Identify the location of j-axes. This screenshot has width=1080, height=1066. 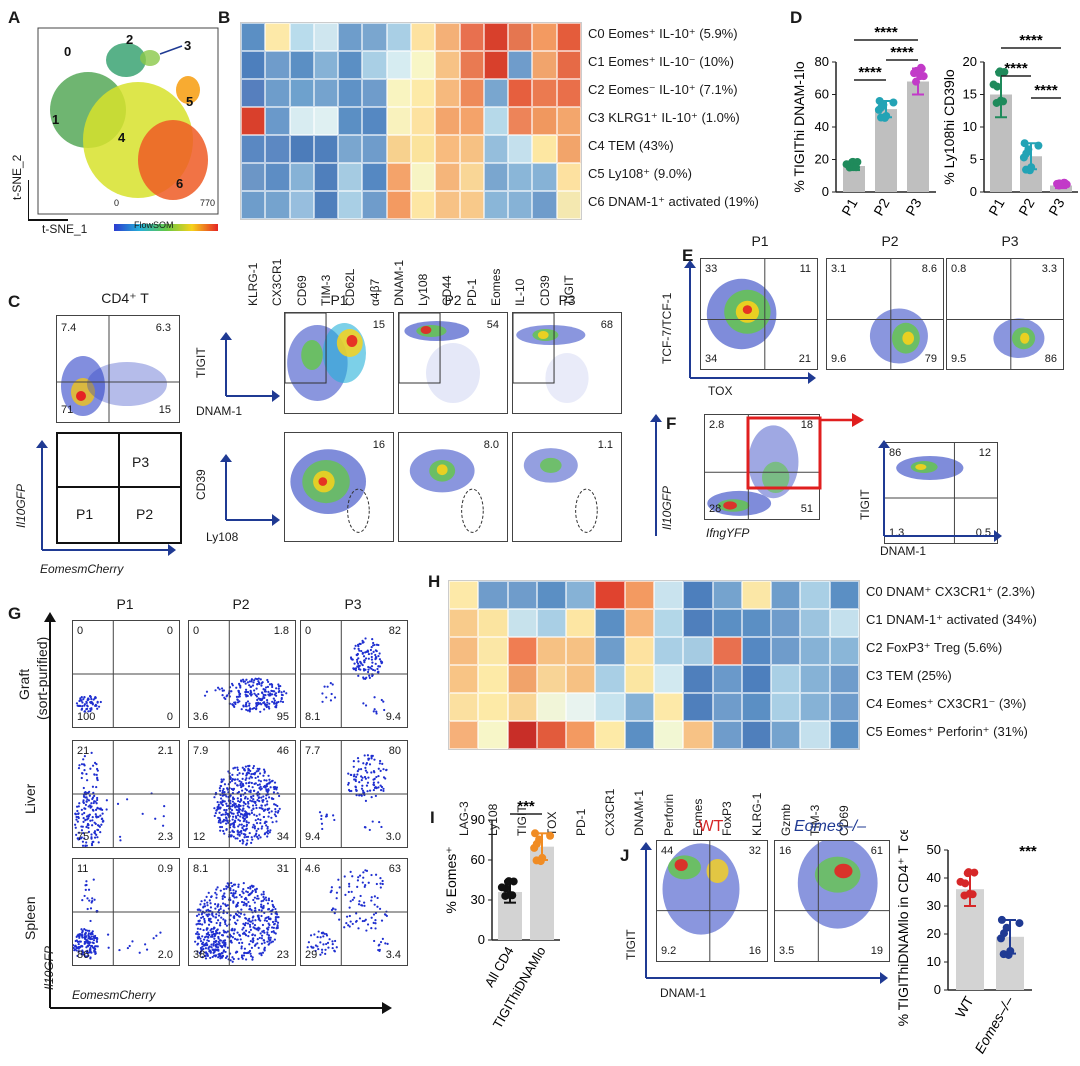
(764, 913).